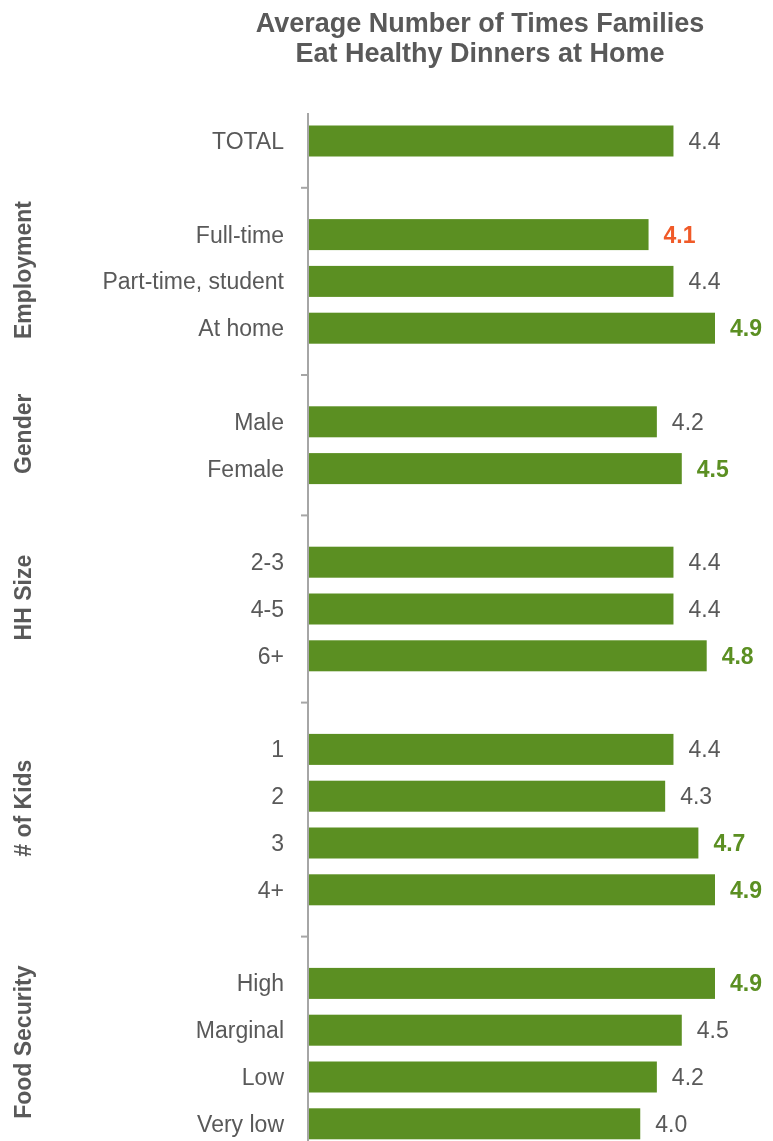  Describe the element at coordinates (259, 421) in the screenshot. I see `y-tick-label: Male` at that location.